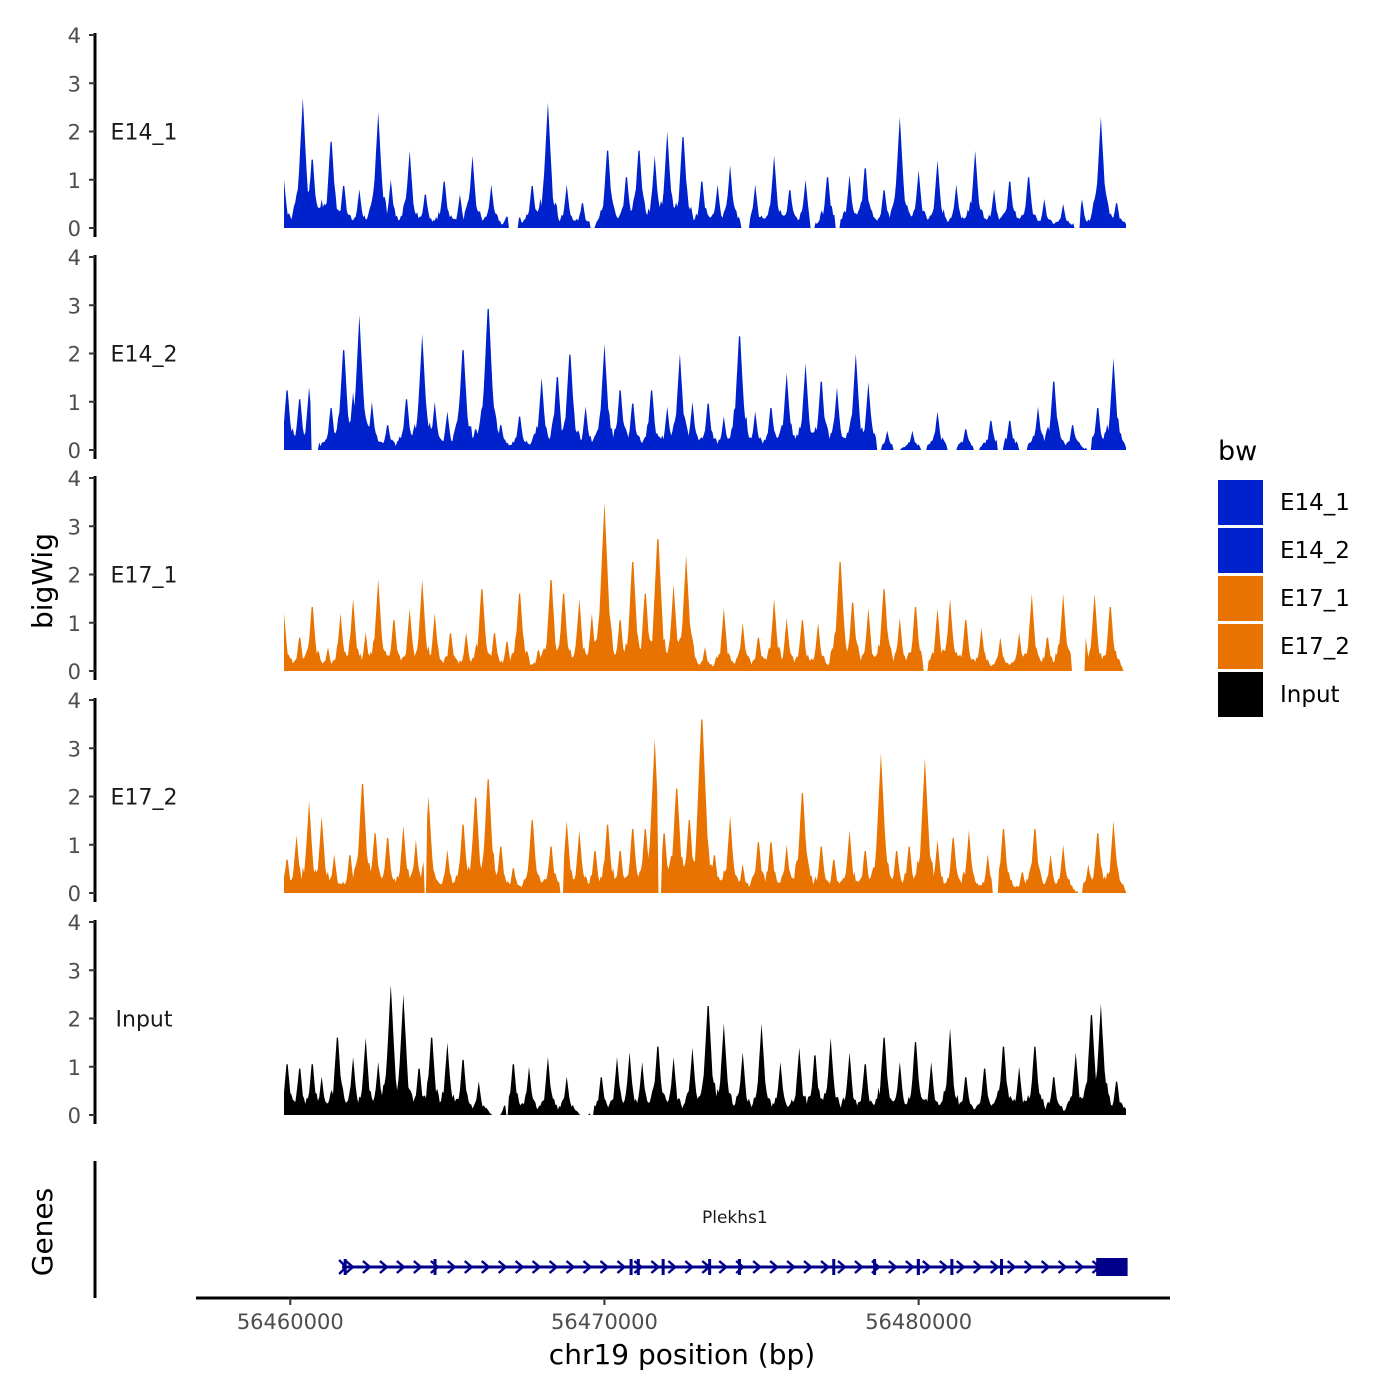 This screenshot has width=1400, height=1400. What do you see at coordinates (1240, 694) in the screenshot?
I see `legend-swatch-Input` at bounding box center [1240, 694].